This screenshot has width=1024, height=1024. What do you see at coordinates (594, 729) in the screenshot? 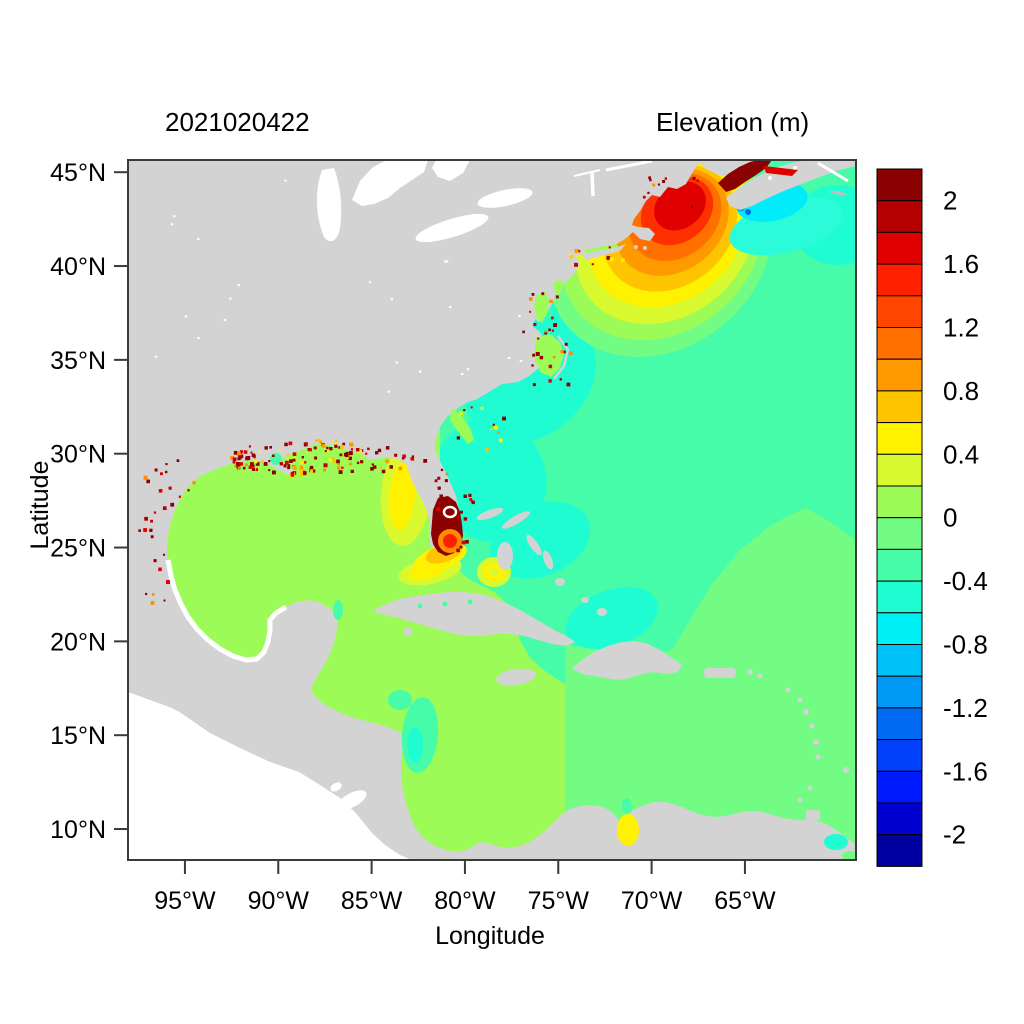
I see `nearshore-features` at bounding box center [594, 729].